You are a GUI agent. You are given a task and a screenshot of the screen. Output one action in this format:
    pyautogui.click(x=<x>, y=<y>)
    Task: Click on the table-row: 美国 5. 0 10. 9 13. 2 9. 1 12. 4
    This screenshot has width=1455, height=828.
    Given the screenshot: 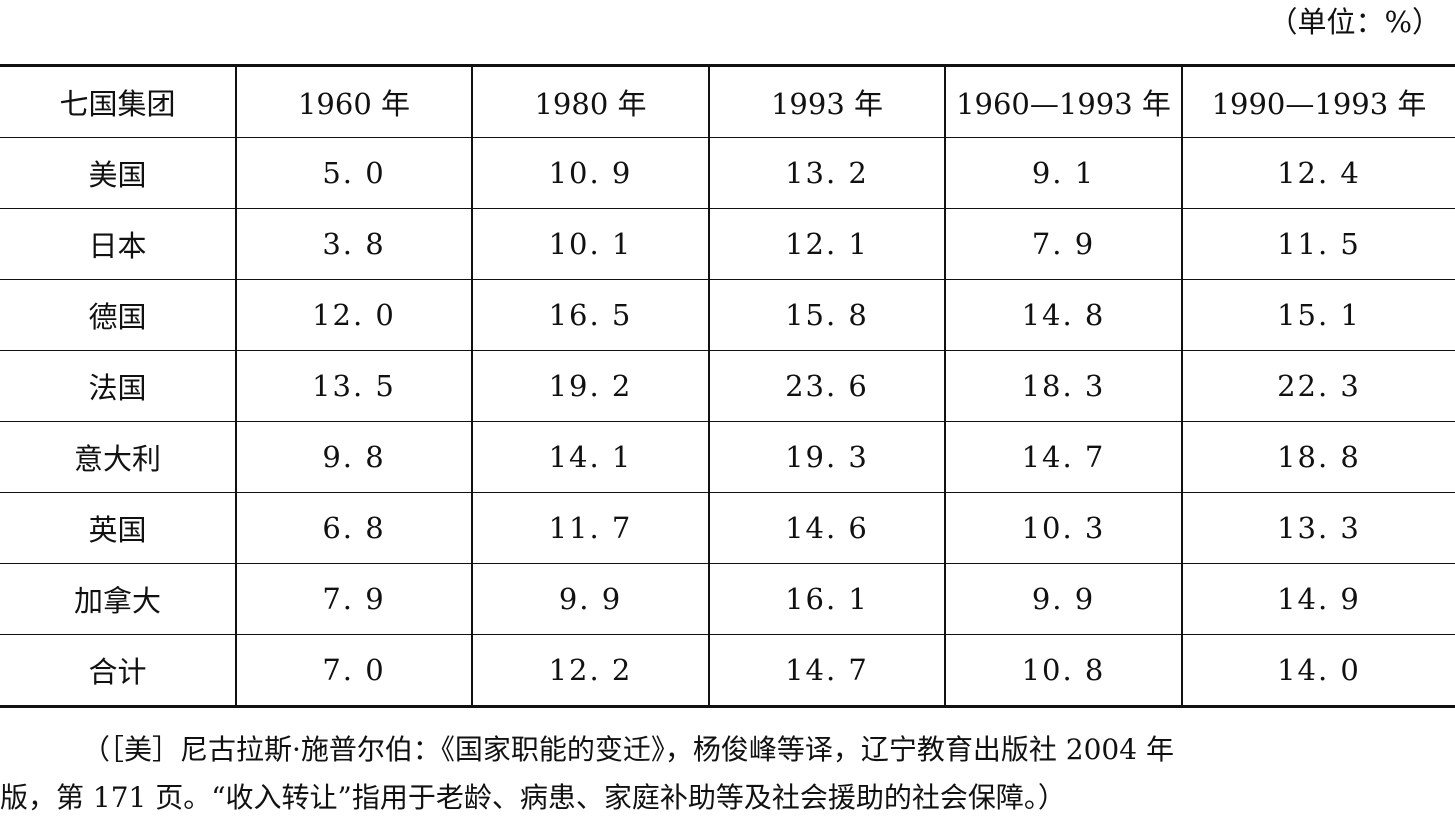 What is the action you would take?
    pyautogui.click(x=727, y=173)
    